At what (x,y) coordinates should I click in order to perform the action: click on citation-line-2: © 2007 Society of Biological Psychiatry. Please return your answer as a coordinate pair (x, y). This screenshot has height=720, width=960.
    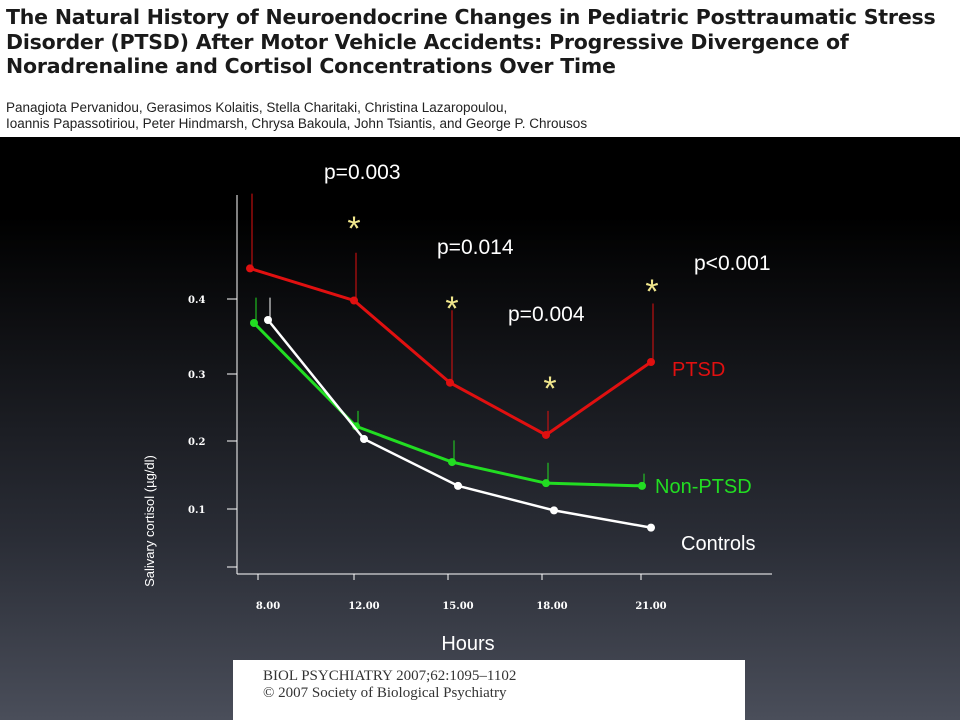
    Looking at the image, I should click on (385, 693).